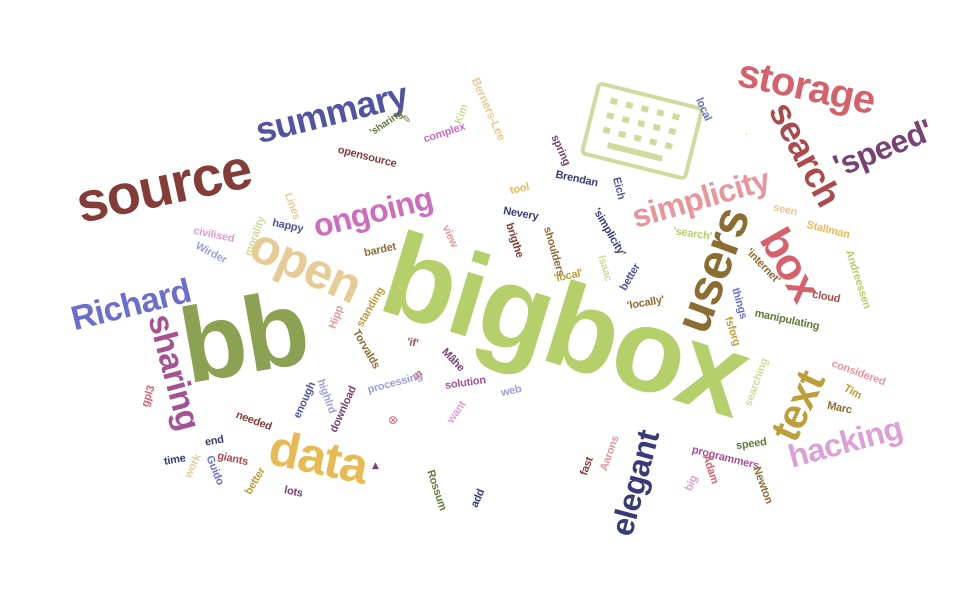  I want to click on word-add: add, so click(477, 497).